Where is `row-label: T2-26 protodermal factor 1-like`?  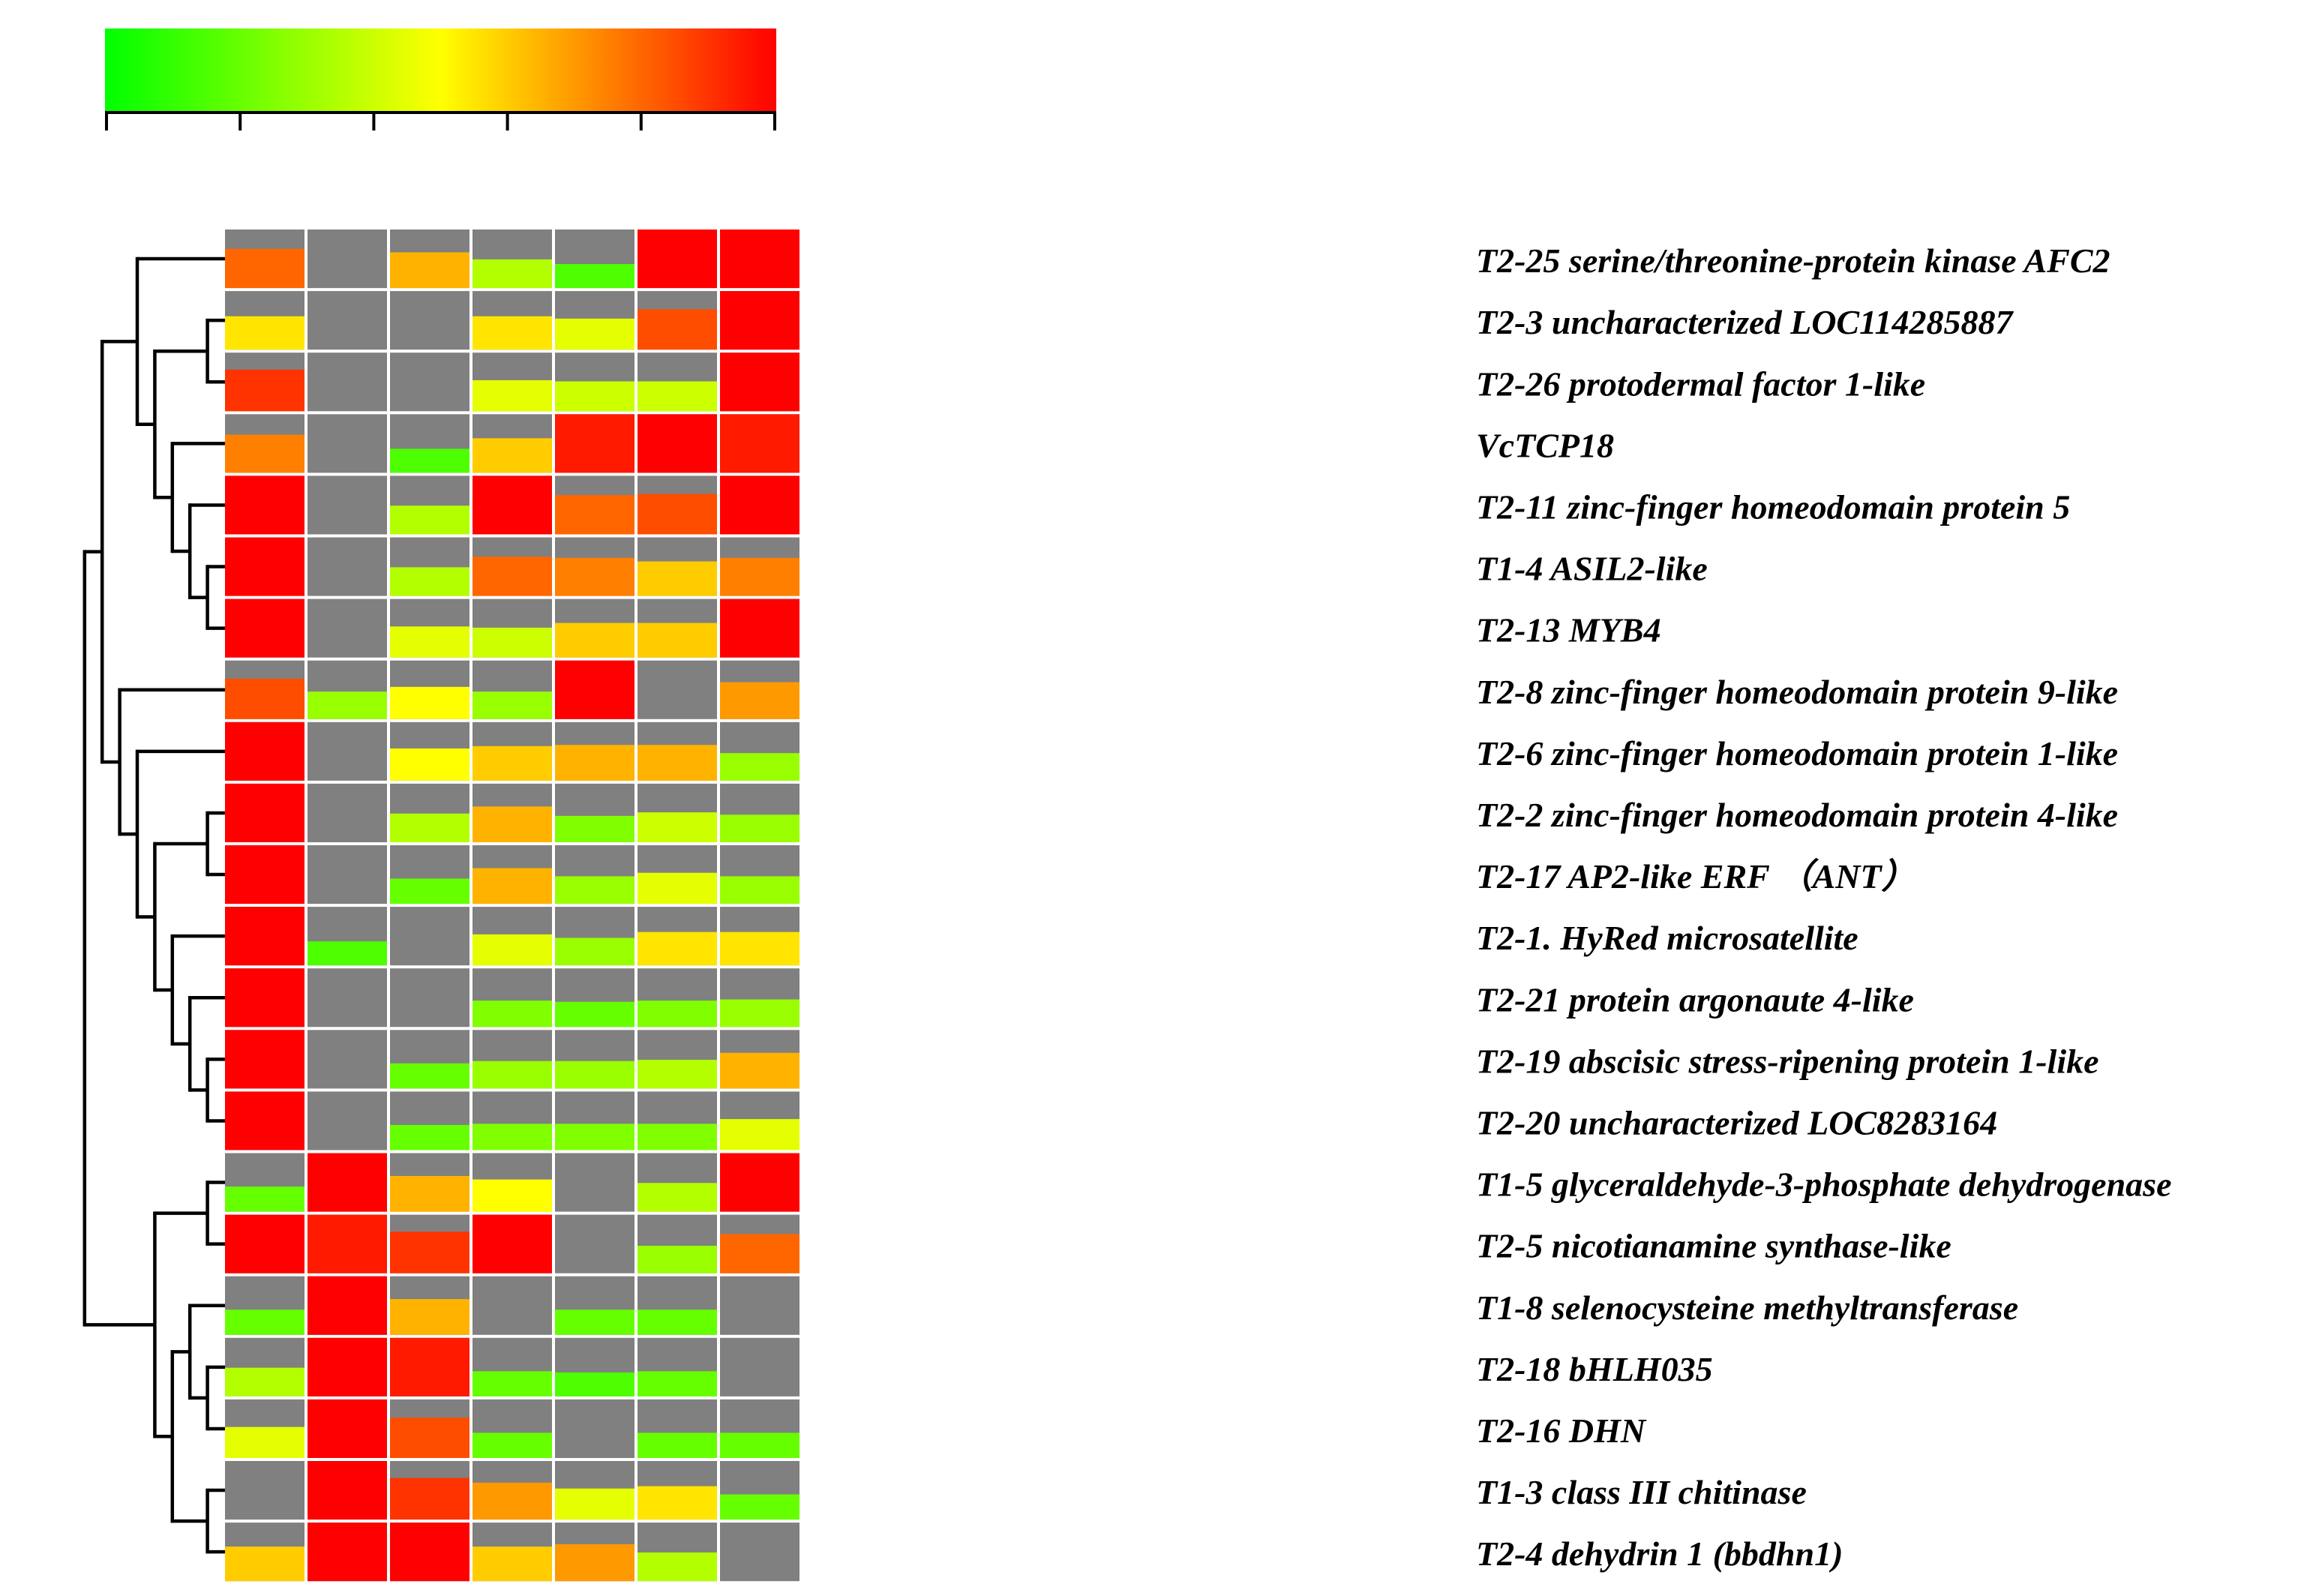 row-label: T2-26 protodermal factor 1-like is located at coordinates (1700, 383).